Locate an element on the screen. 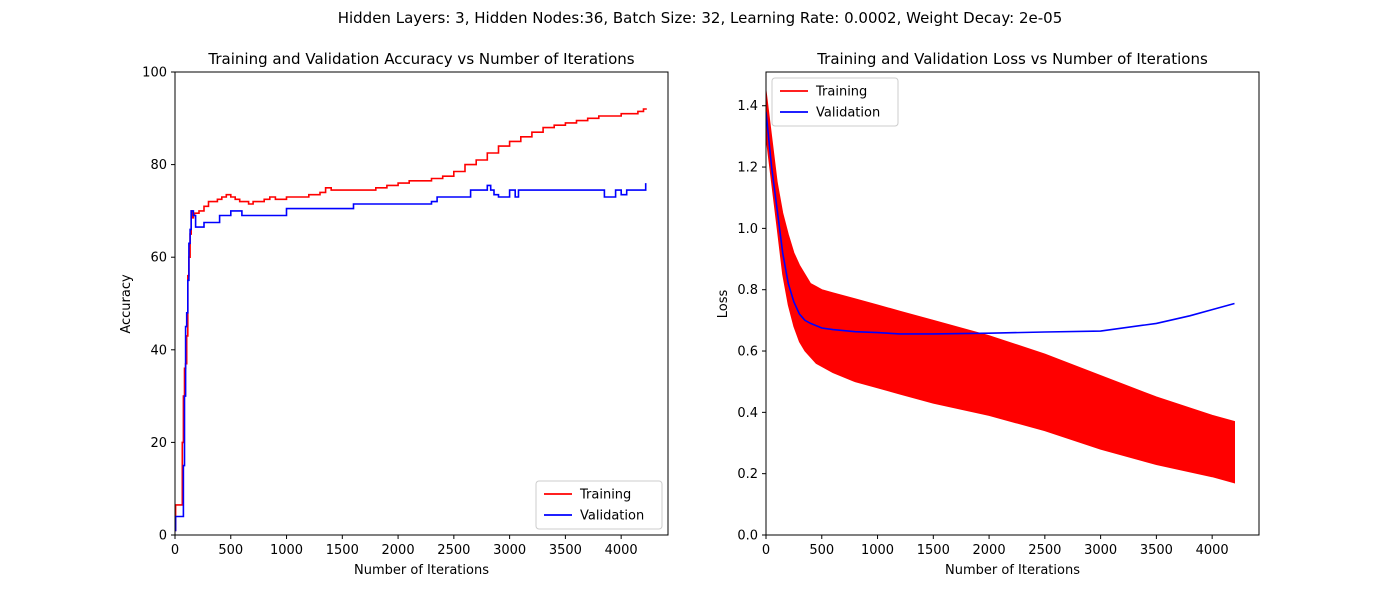  loss-y-tick-label: 1.2 is located at coordinates (747, 168).